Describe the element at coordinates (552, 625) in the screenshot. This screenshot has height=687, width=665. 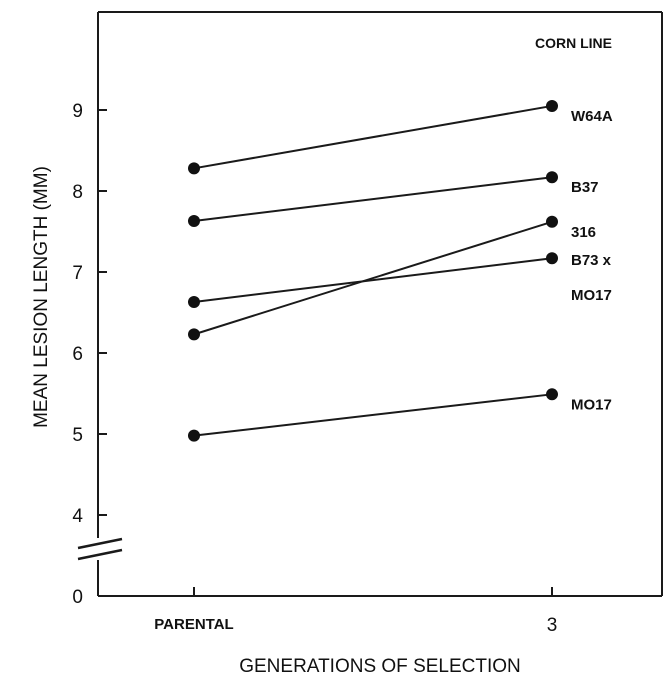
I see `x-tick-label: 3` at that location.